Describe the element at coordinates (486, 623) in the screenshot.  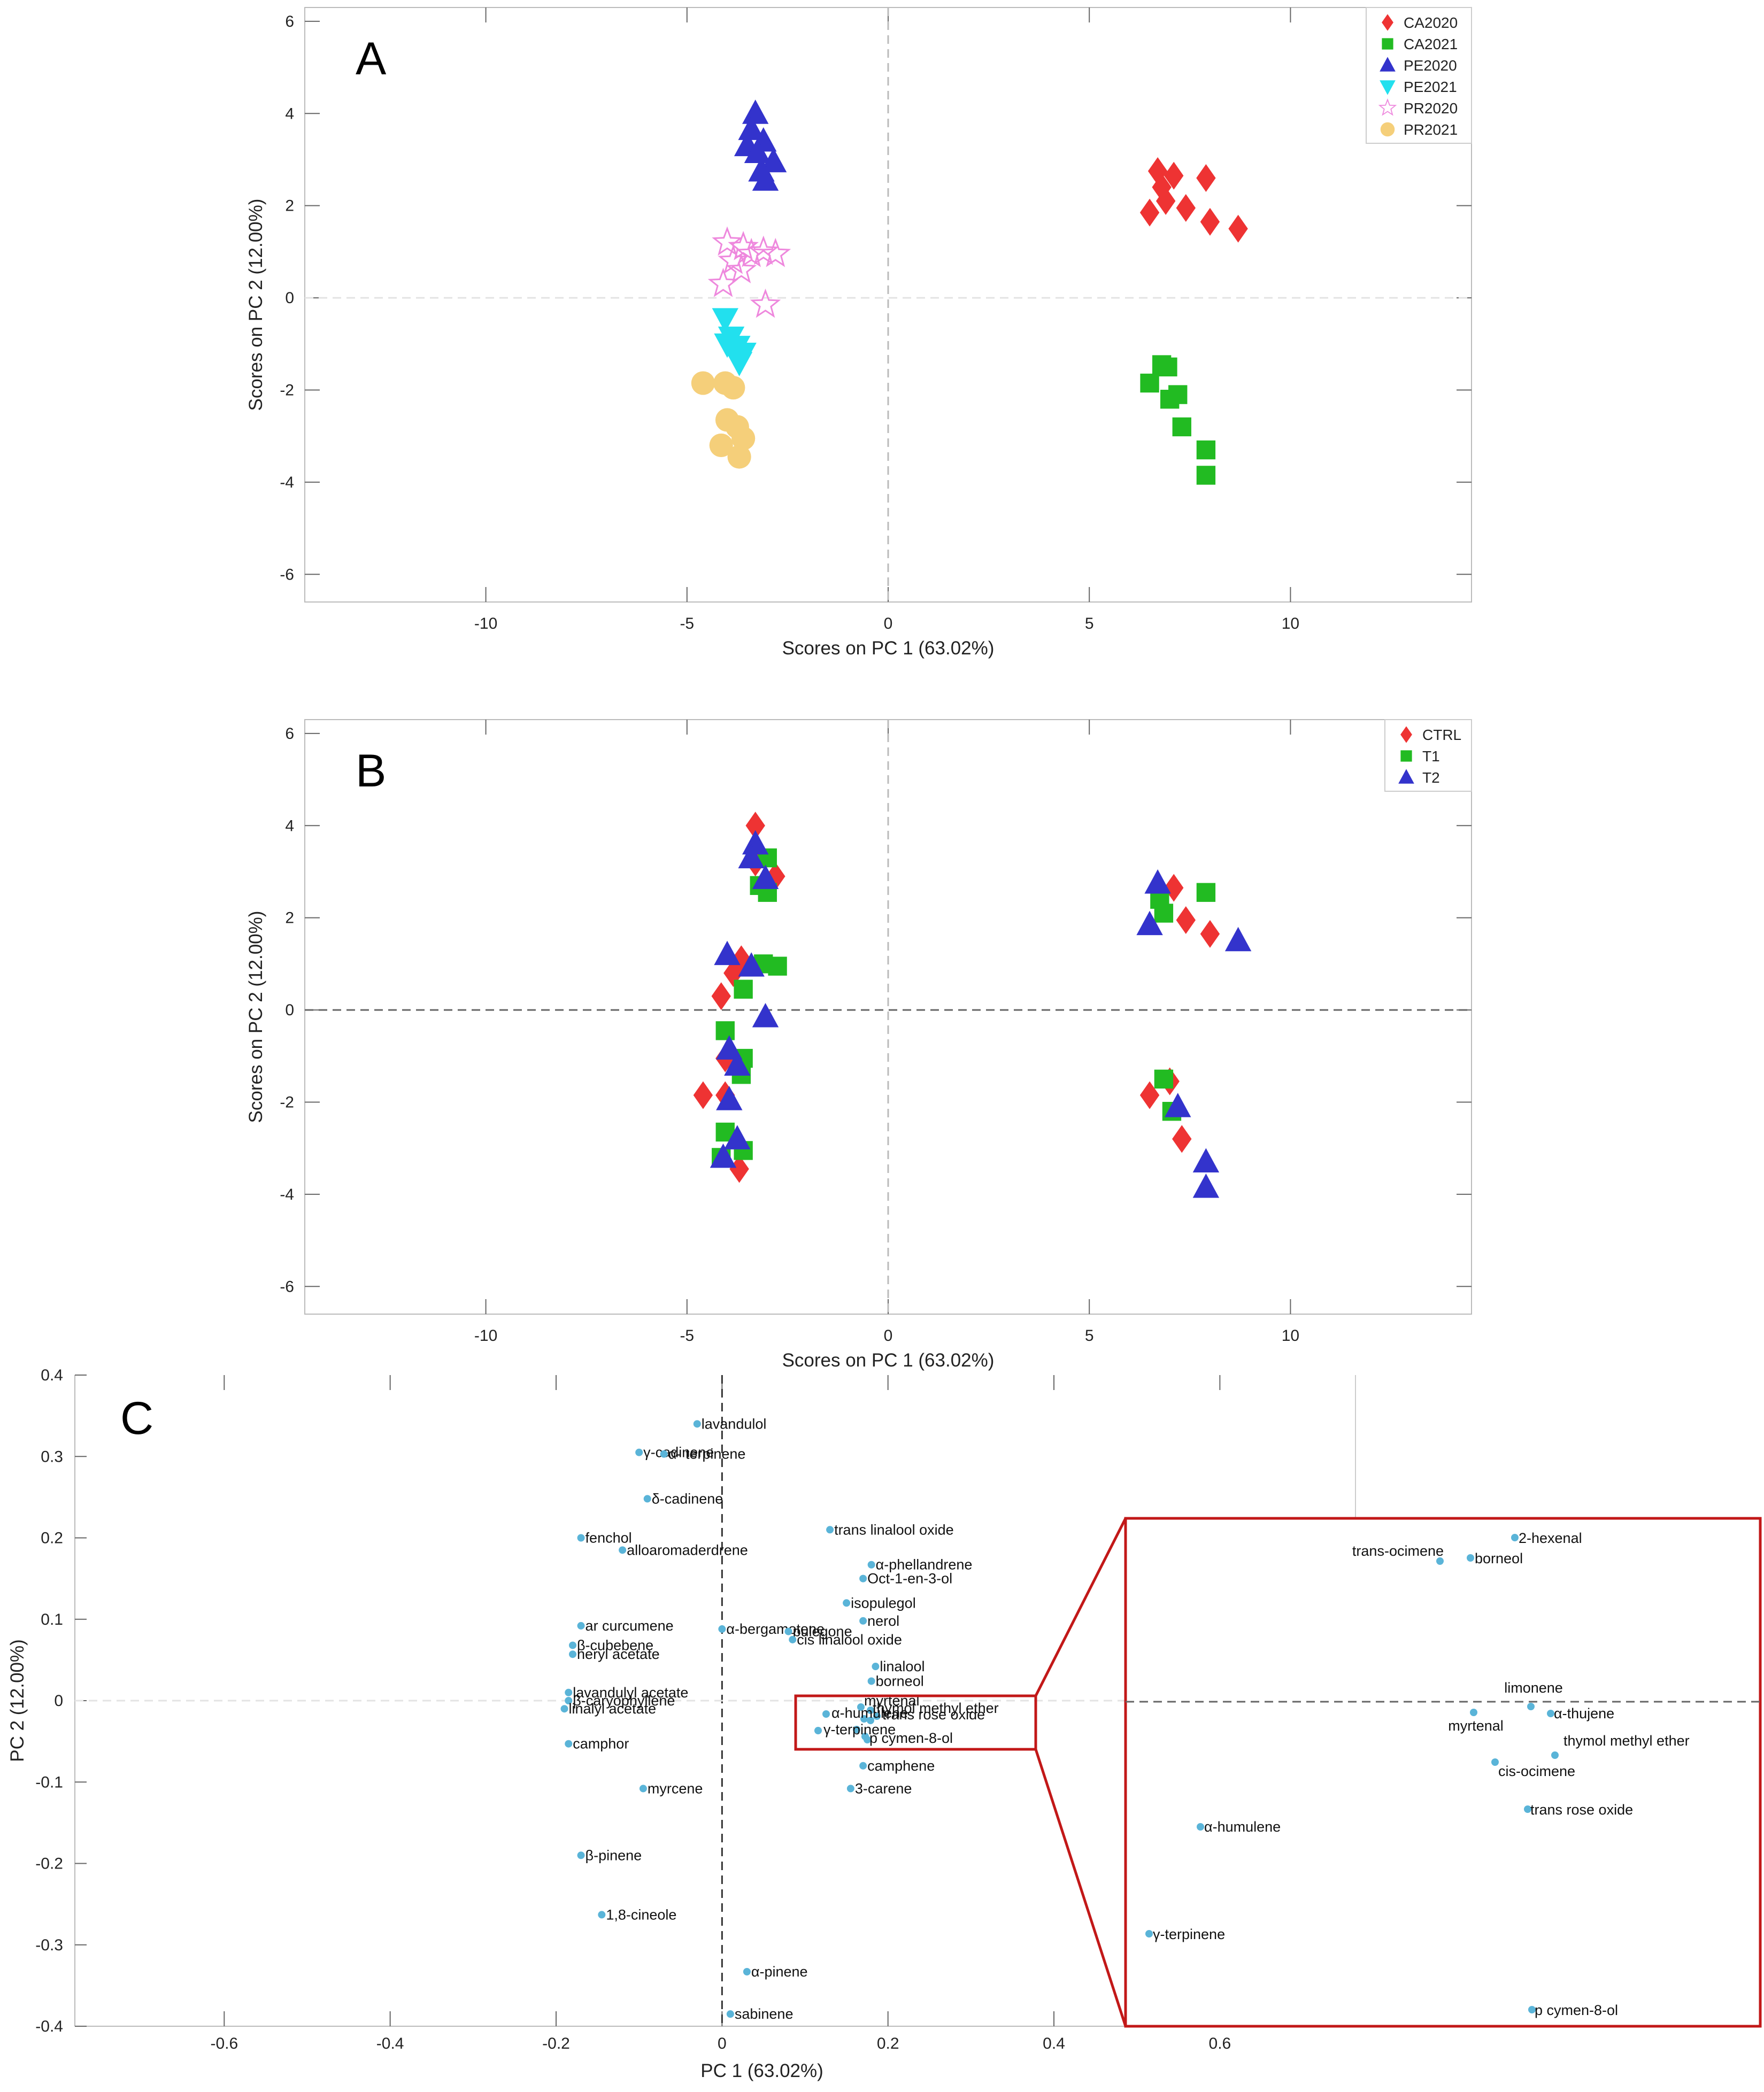
I see `x-tick-label: -10` at that location.